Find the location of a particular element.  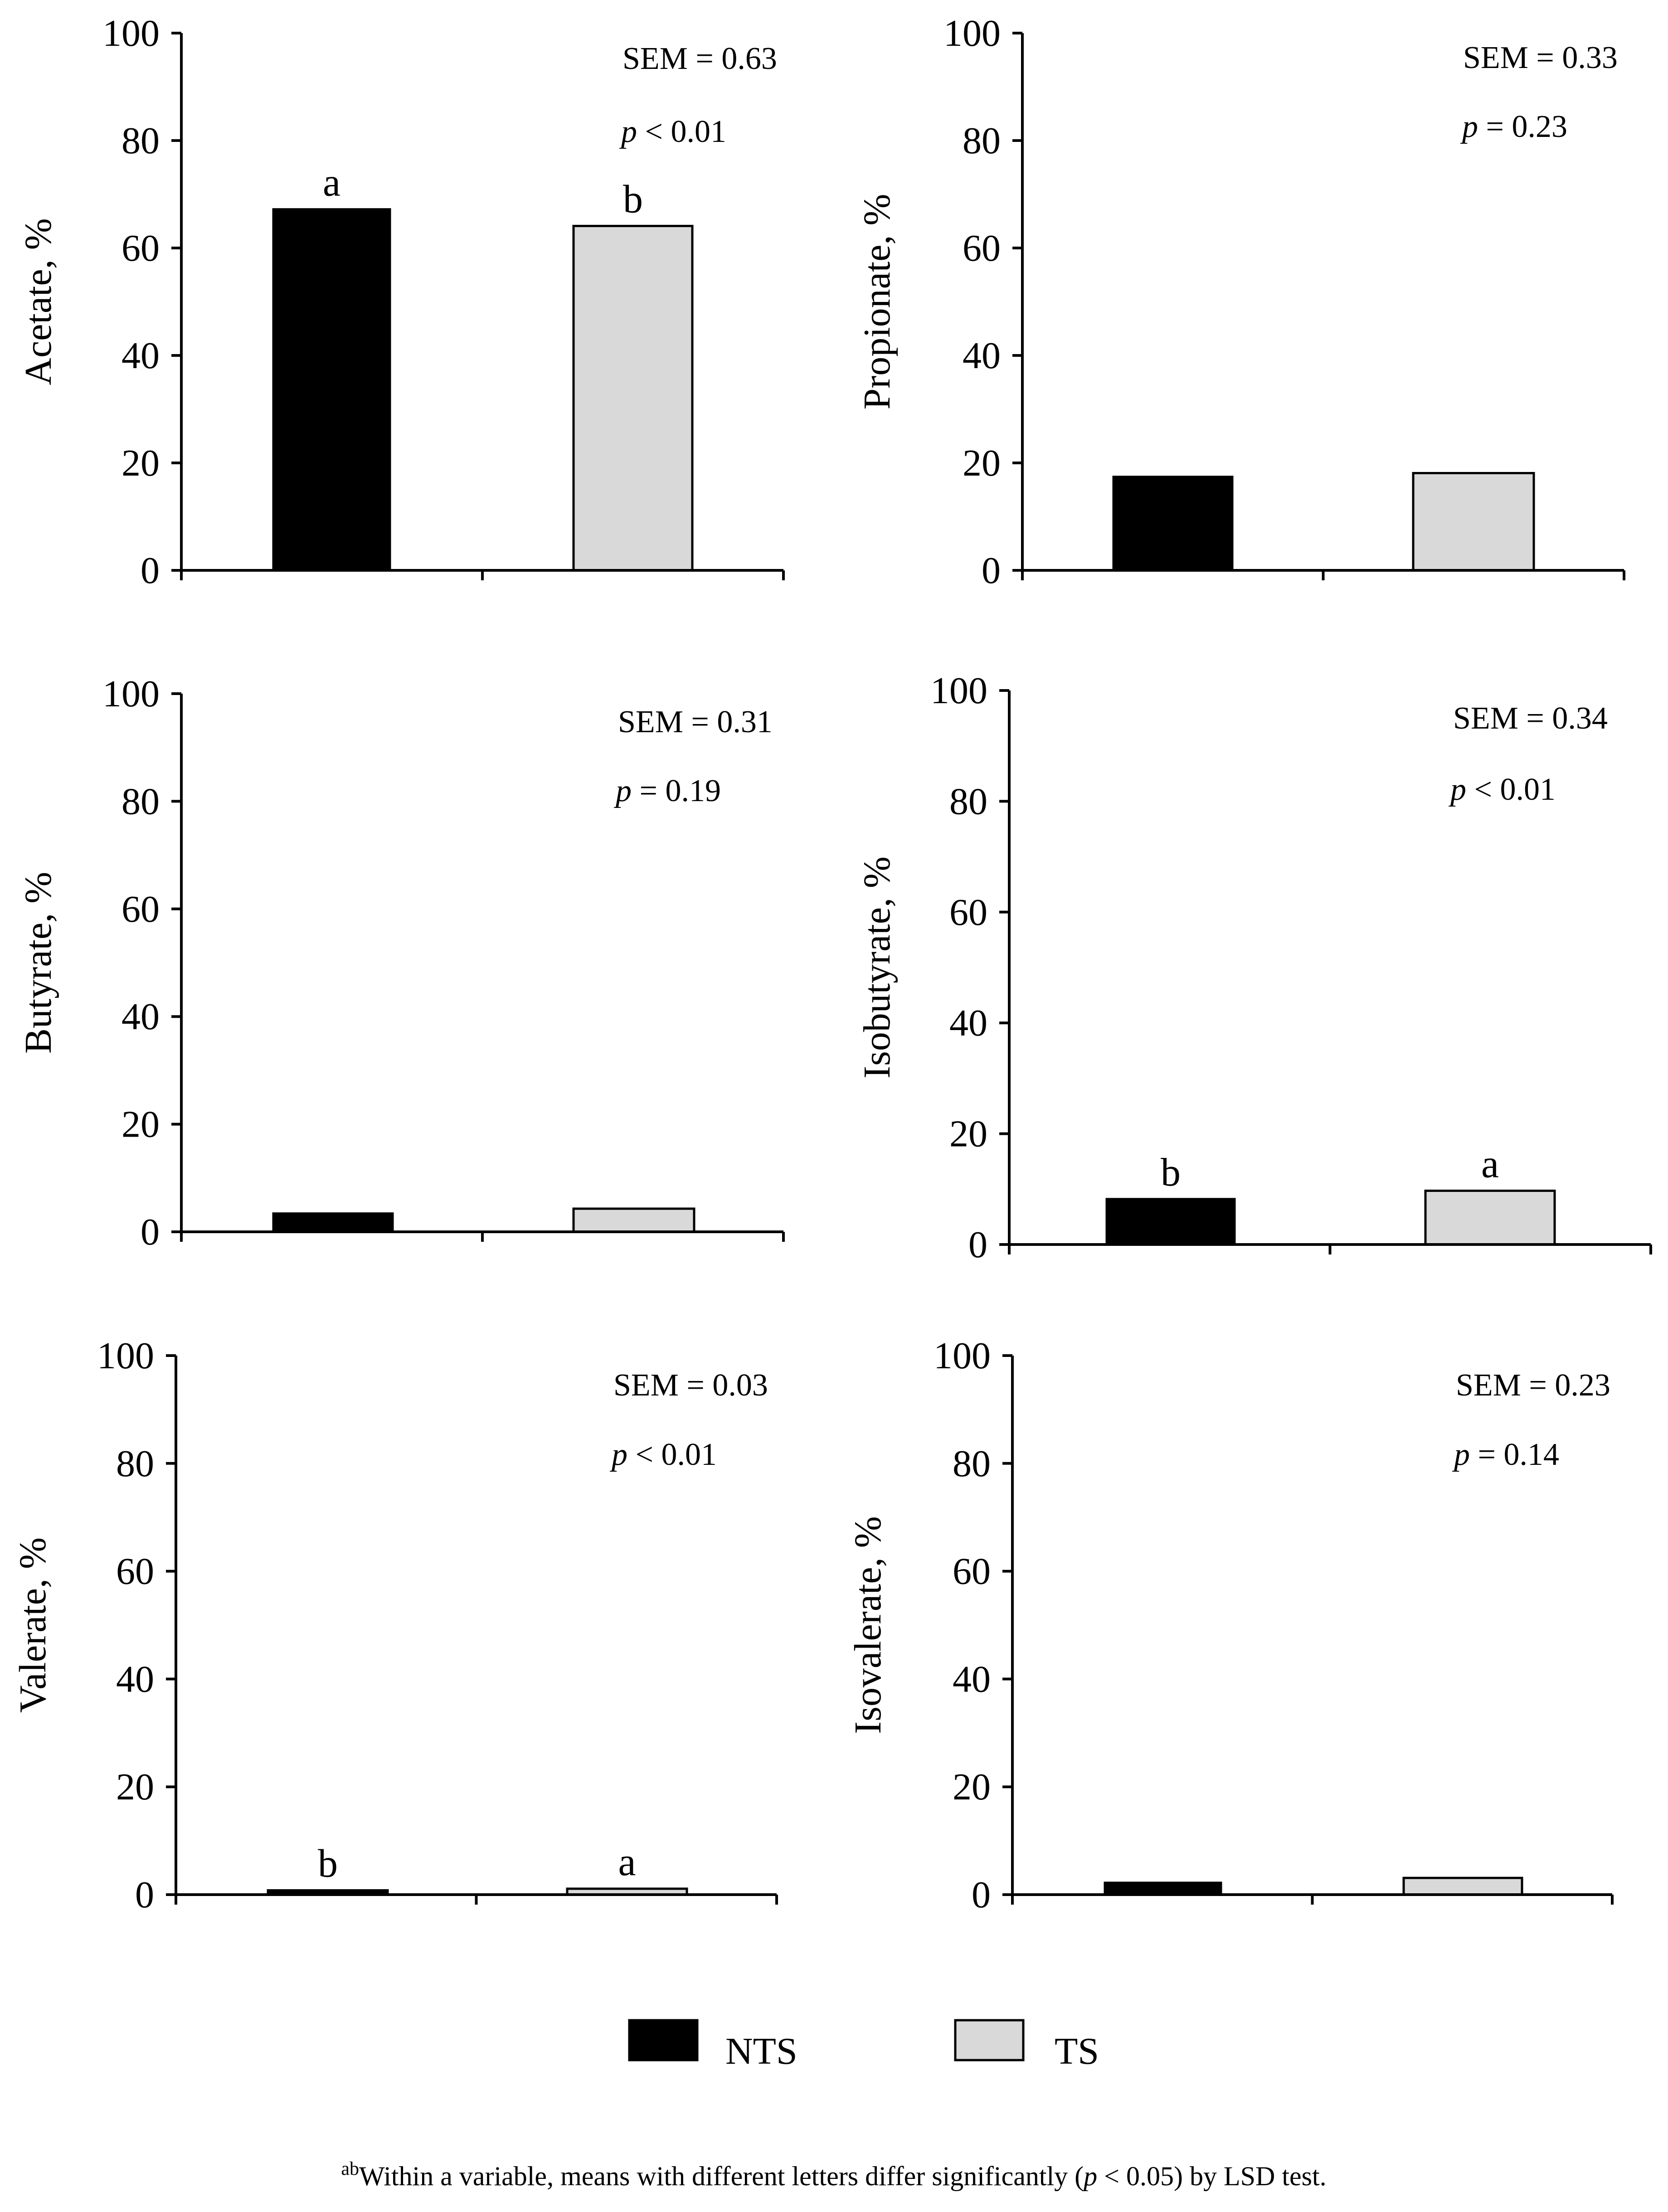

p-value: = 0.14 is located at coordinates (1514, 1455).